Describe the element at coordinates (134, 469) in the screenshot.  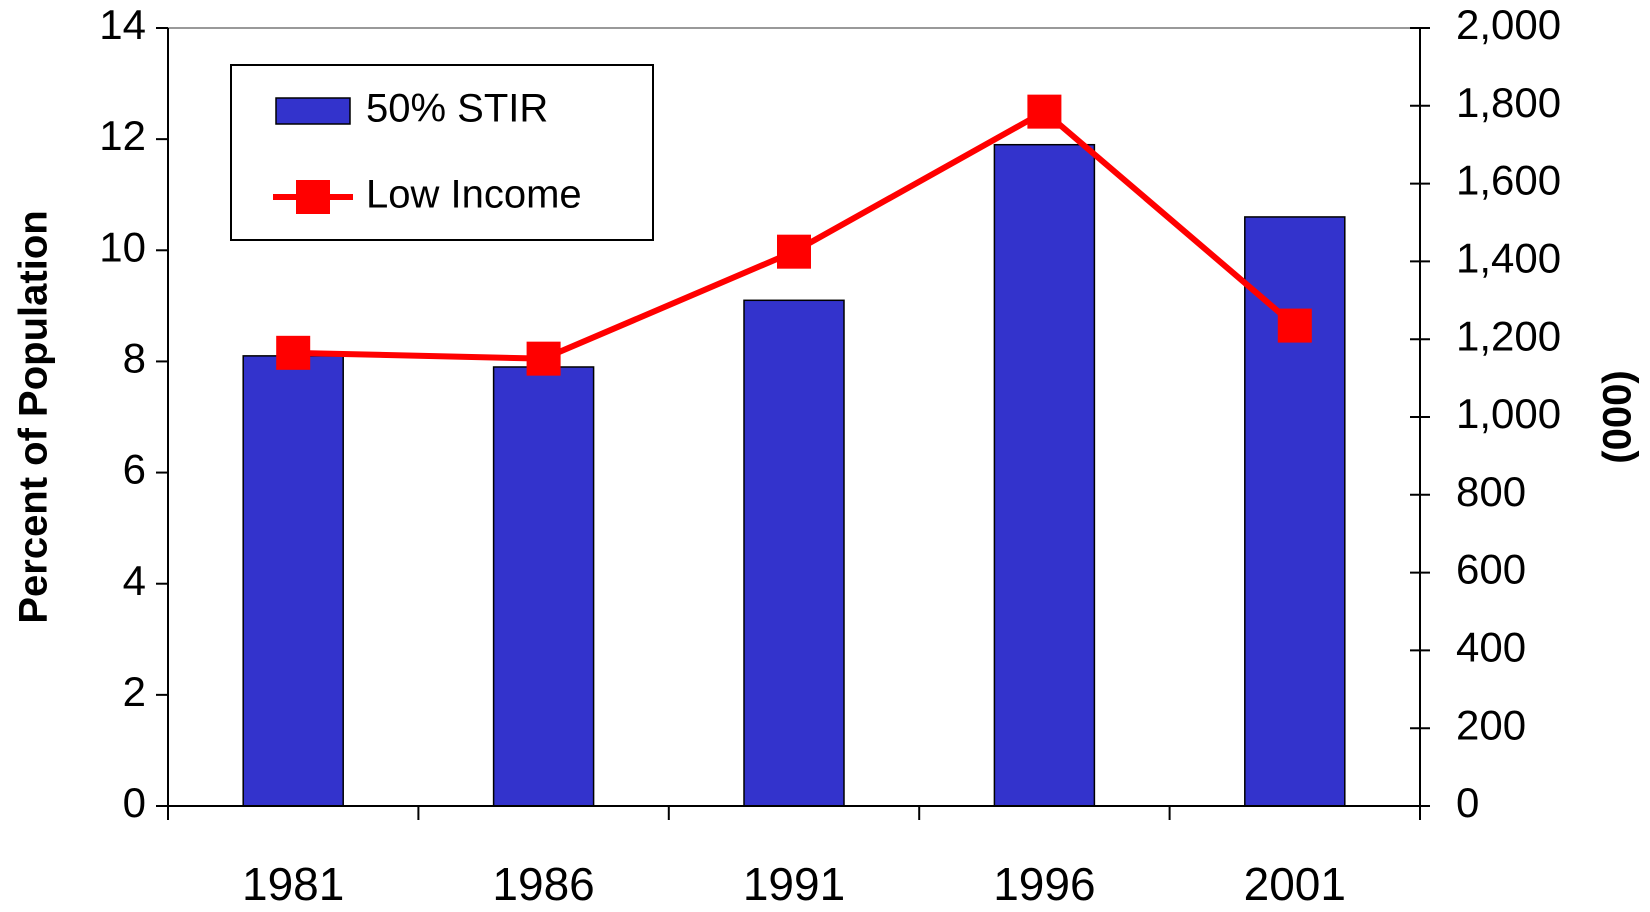
I see `y-tick-label: 6` at that location.